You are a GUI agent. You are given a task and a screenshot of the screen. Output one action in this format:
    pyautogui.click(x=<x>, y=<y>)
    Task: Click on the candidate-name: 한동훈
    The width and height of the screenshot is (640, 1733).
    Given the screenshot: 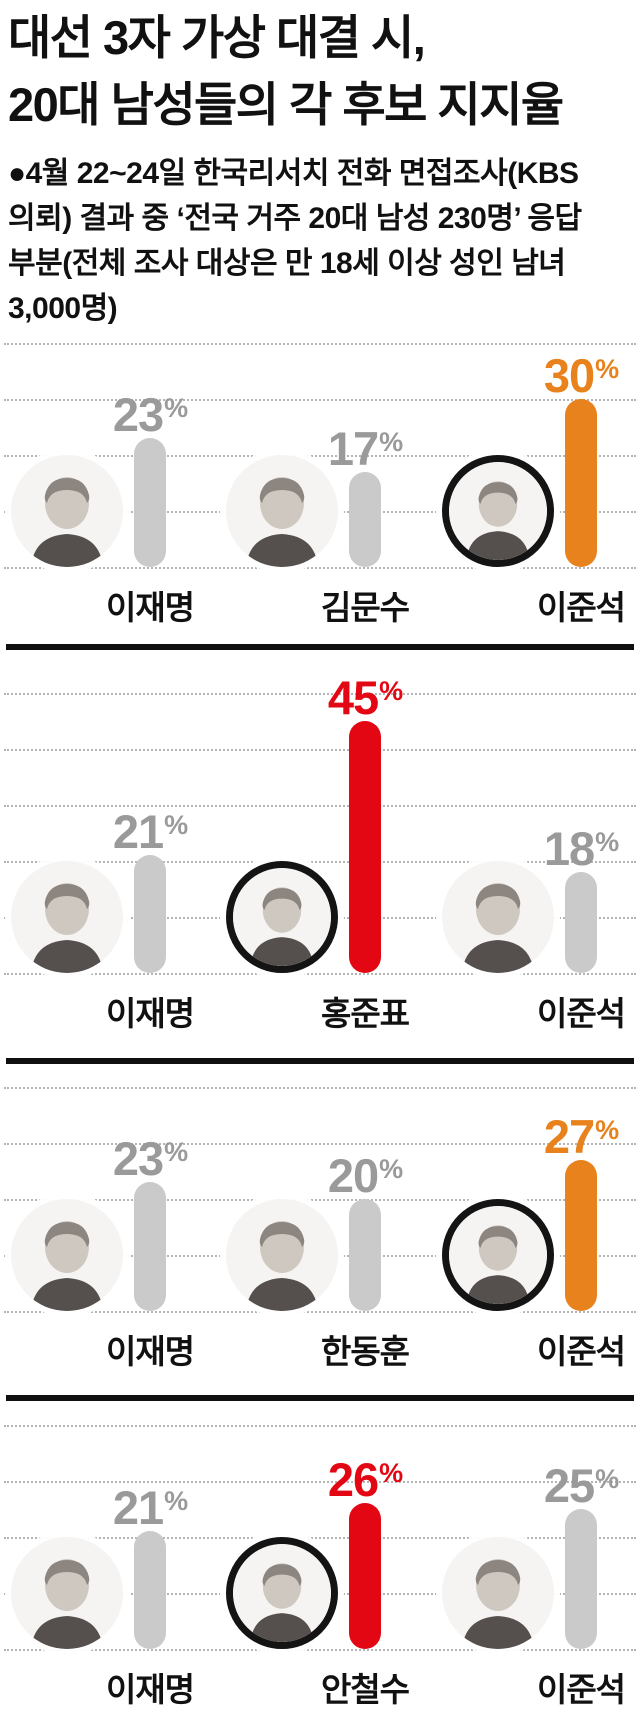 What is the action you would take?
    pyautogui.click(x=365, y=1351)
    